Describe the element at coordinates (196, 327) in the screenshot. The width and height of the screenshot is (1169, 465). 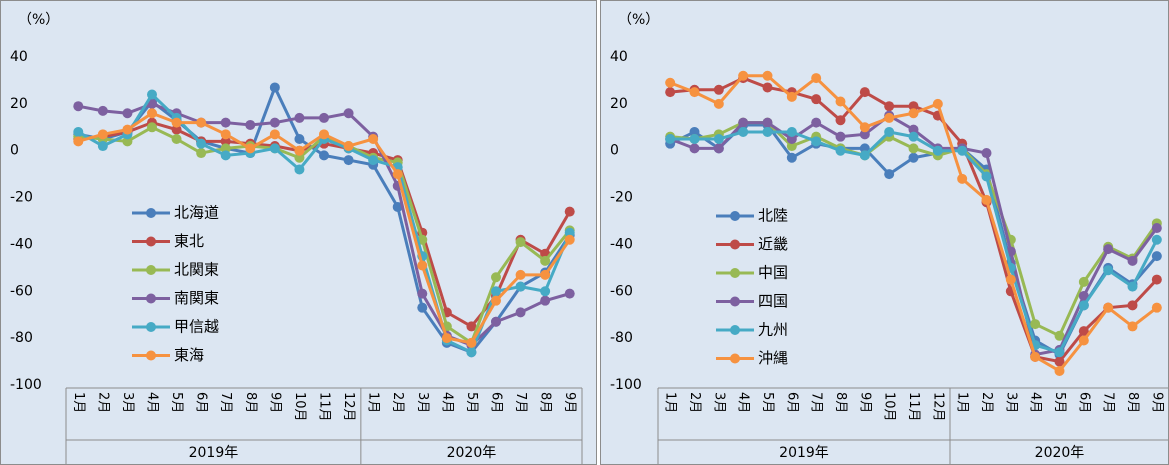
I see `legend-label: 甲信越` at that location.